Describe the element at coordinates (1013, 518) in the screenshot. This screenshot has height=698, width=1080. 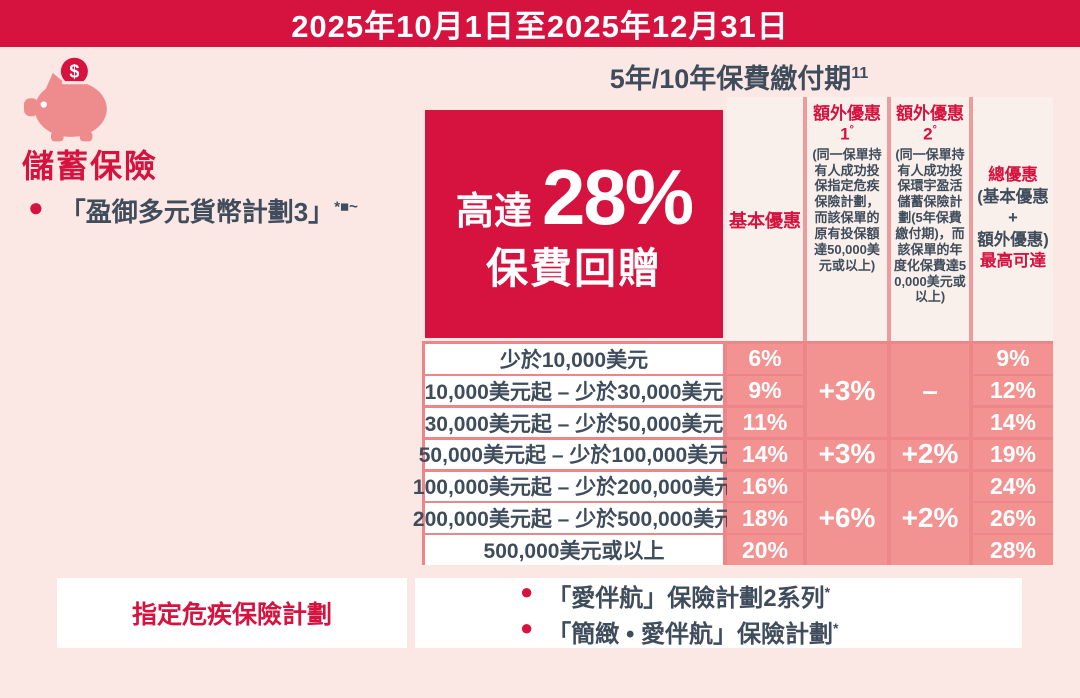
I see `total-rate: 26%` at that location.